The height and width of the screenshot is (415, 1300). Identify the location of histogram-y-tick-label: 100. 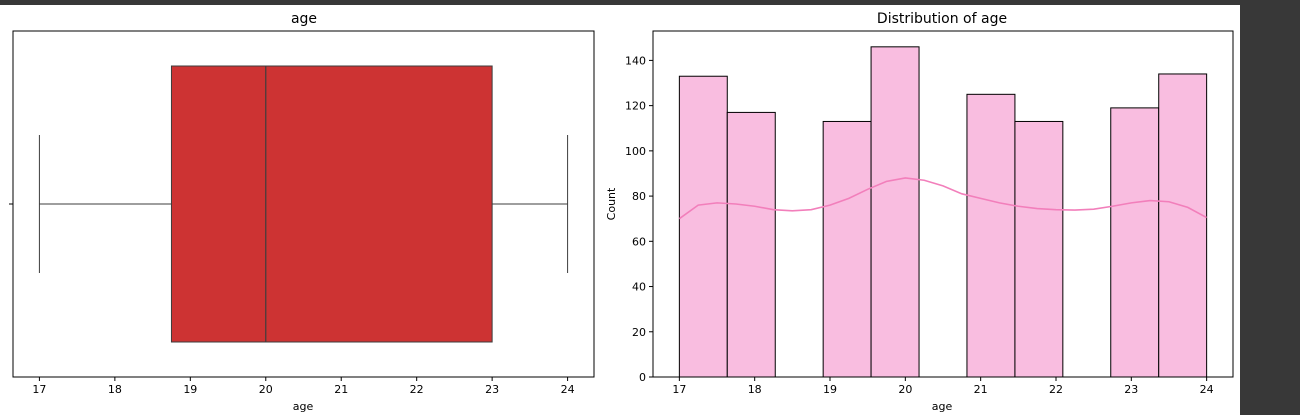
(635, 151).